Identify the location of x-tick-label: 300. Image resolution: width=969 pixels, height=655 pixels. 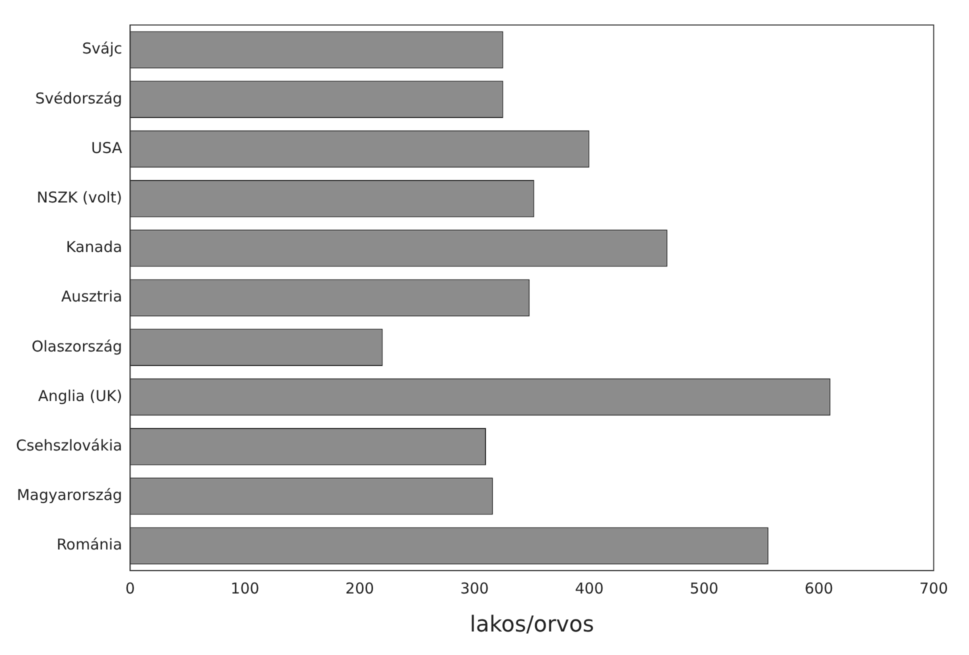
(474, 588).